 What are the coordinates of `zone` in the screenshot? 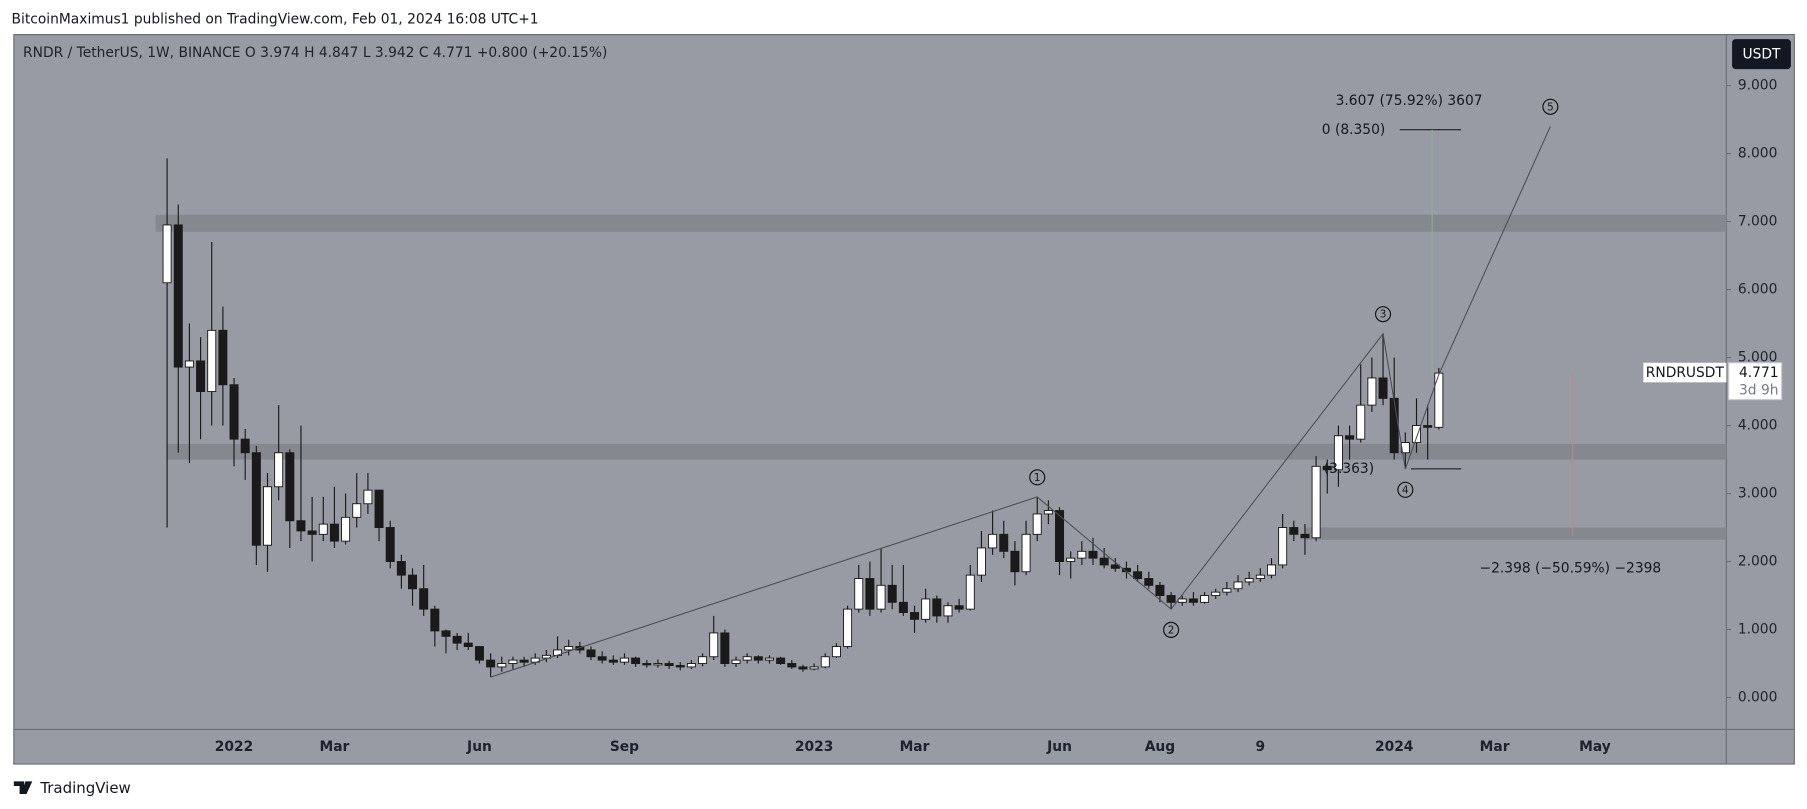 It's located at (1515, 533).